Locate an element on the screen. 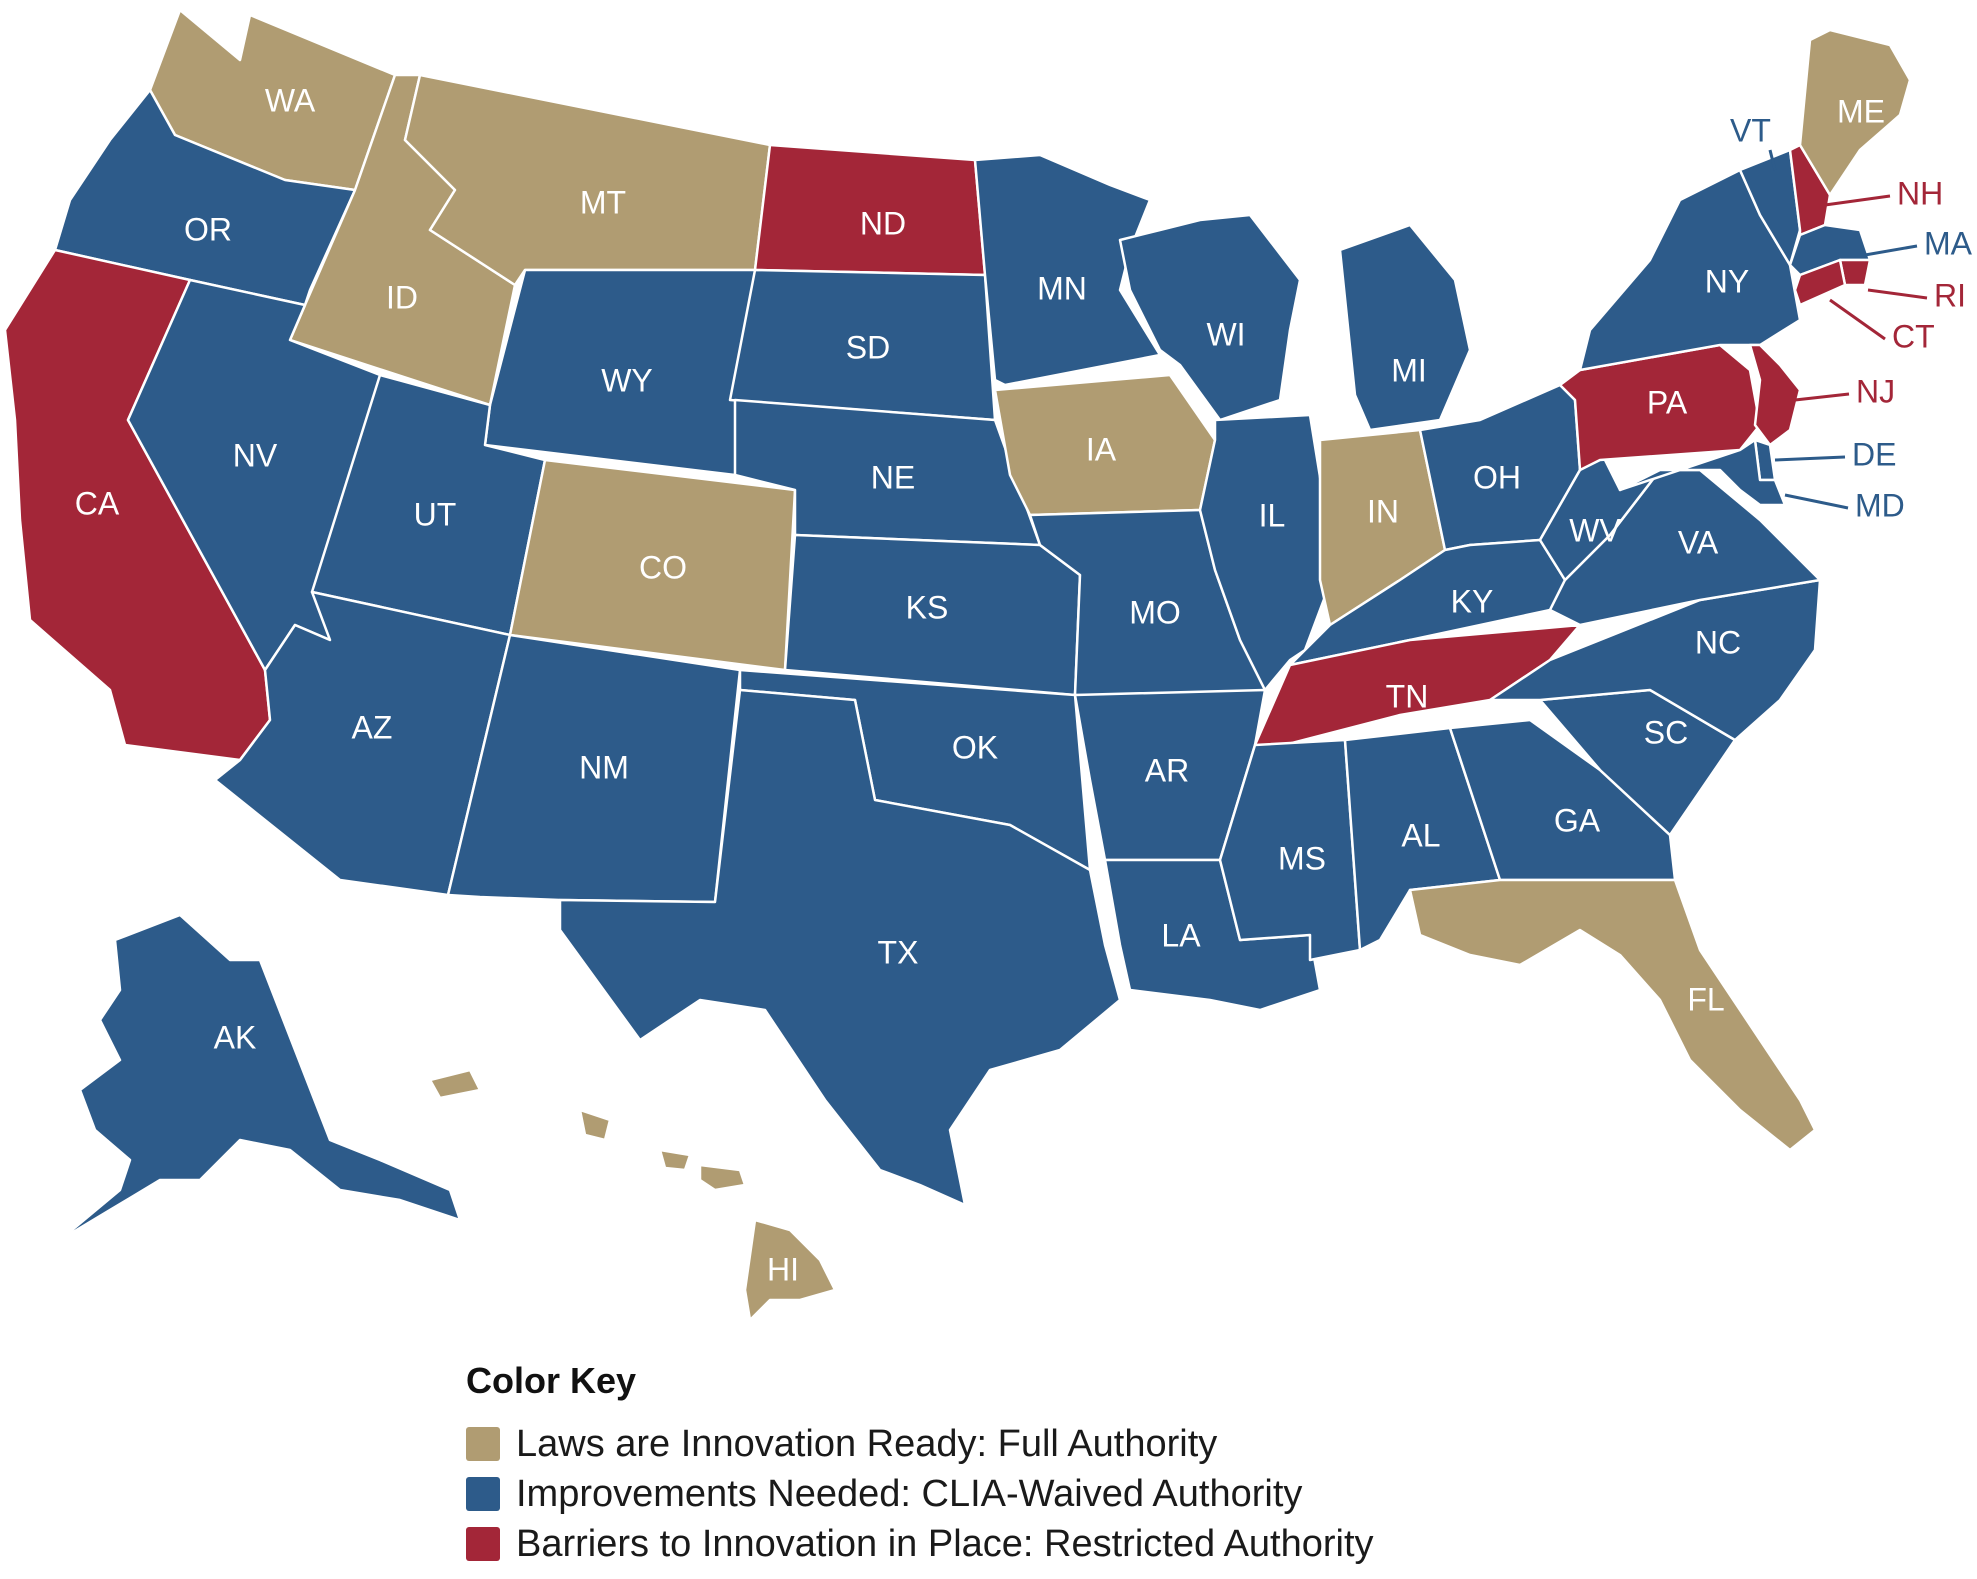 This screenshot has height=1579, width=1977. state-label-ut: UT is located at coordinates (435, 514).